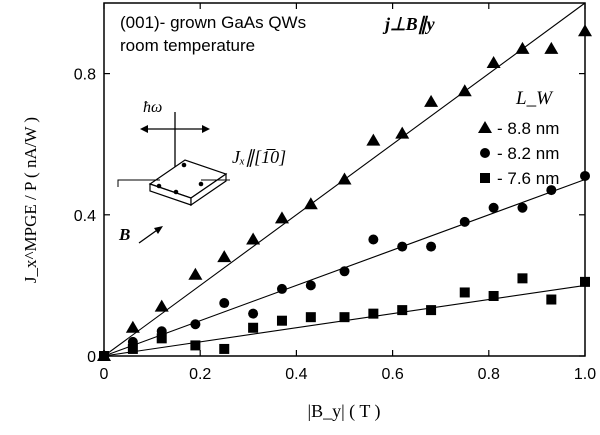  Describe the element at coordinates (124, 234) in the screenshot. I see `field-label: B` at that location.